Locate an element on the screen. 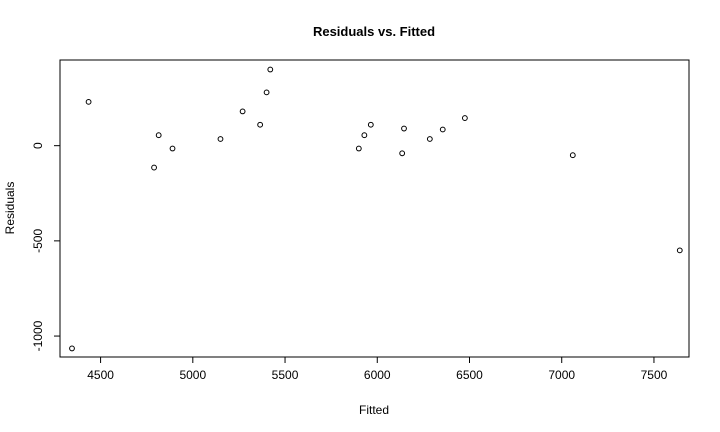 The image size is (720, 432). x-tick-label: 7500 is located at coordinates (654, 375).